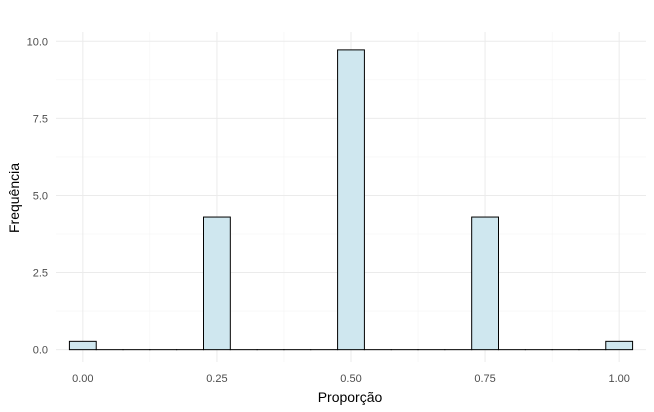  What do you see at coordinates (618, 379) in the screenshot?
I see `x-tick-label: 1.00` at bounding box center [618, 379].